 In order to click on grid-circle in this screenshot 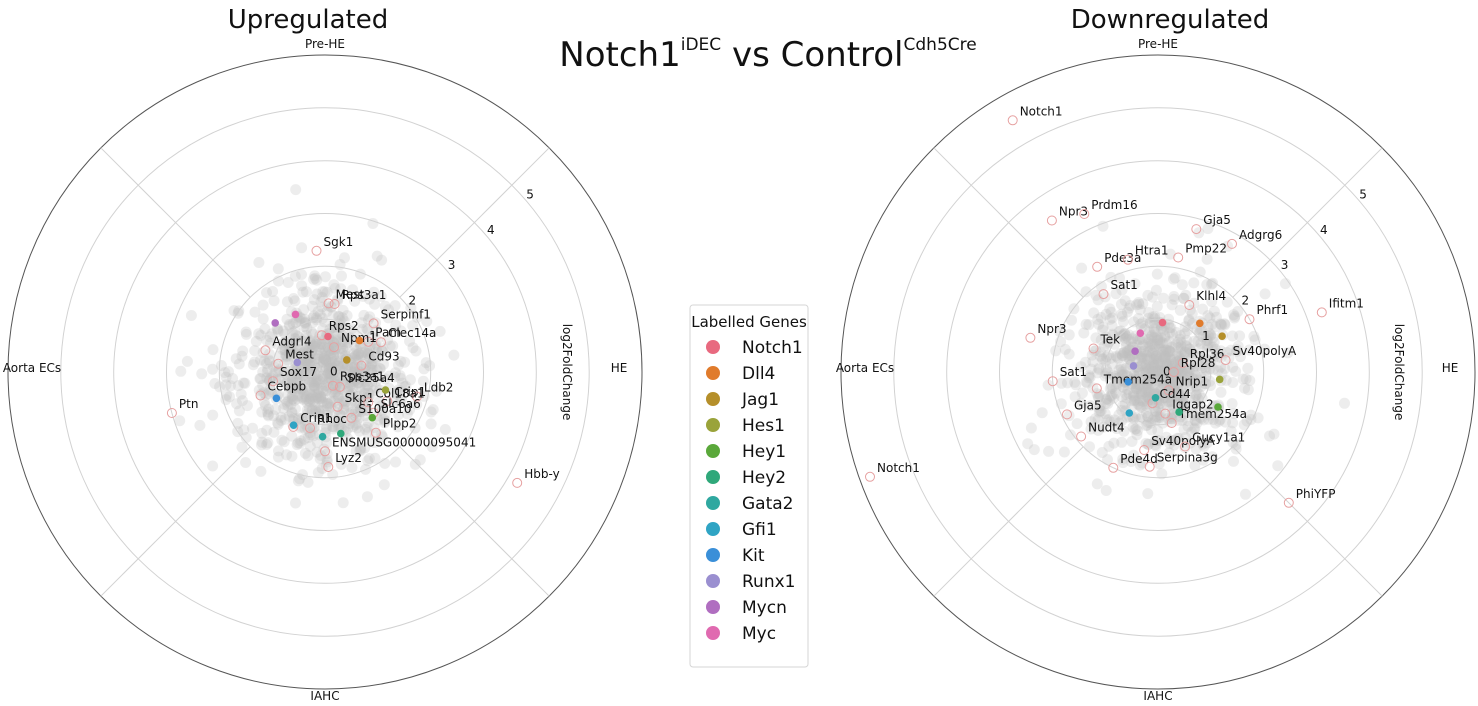, I will do `click(1158, 372)`.